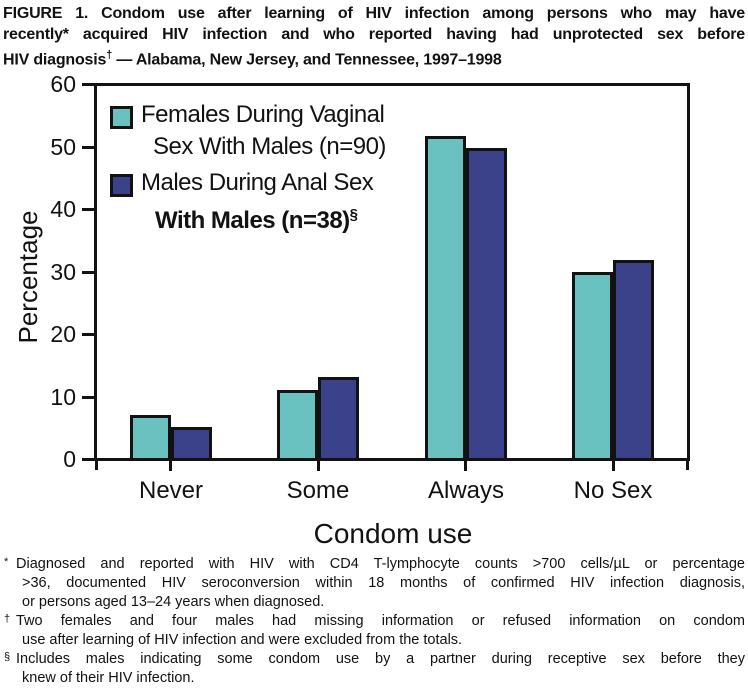 Image resolution: width=748 pixels, height=688 pixels. Describe the element at coordinates (687, 465) in the screenshot. I see `x-axis-corner-tick-right` at that location.